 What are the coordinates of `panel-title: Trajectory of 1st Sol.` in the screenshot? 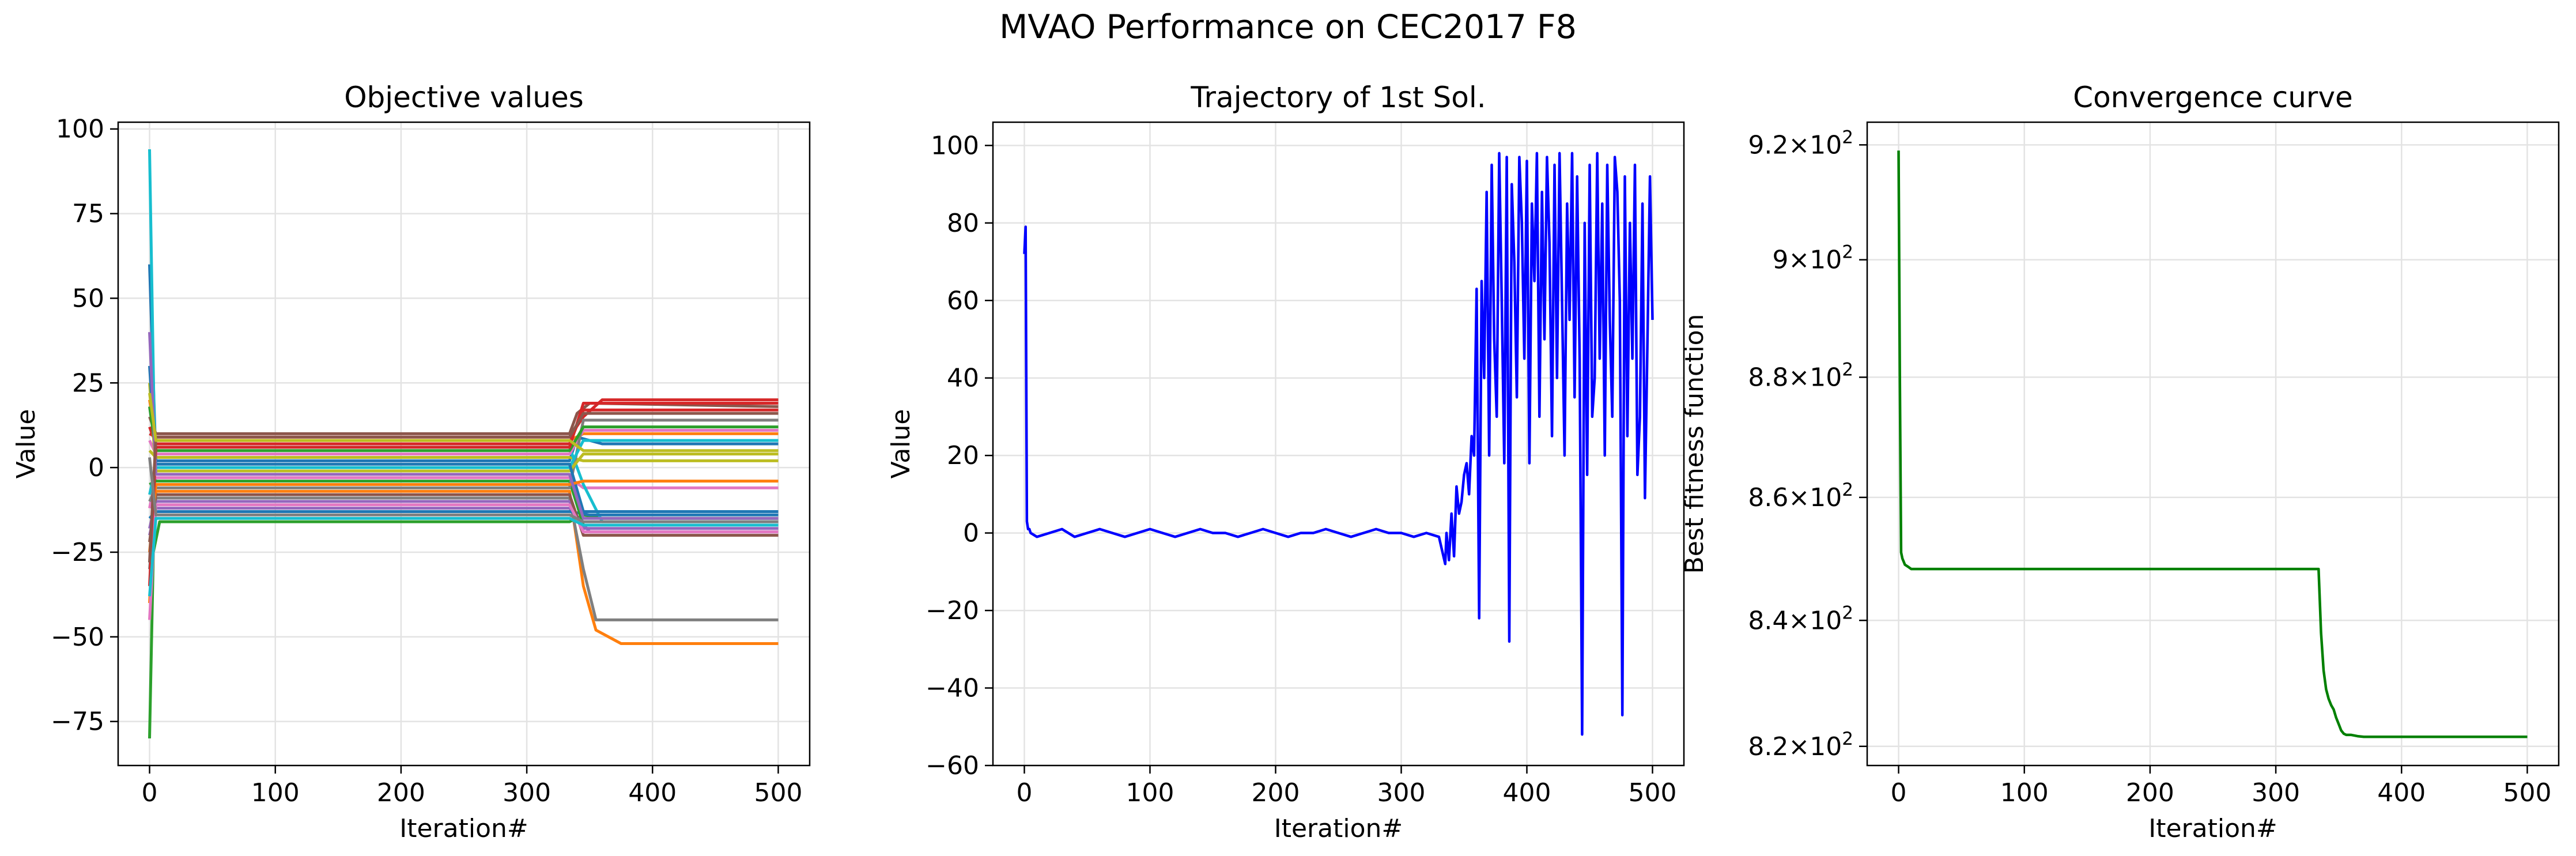 It's located at (1338, 98).